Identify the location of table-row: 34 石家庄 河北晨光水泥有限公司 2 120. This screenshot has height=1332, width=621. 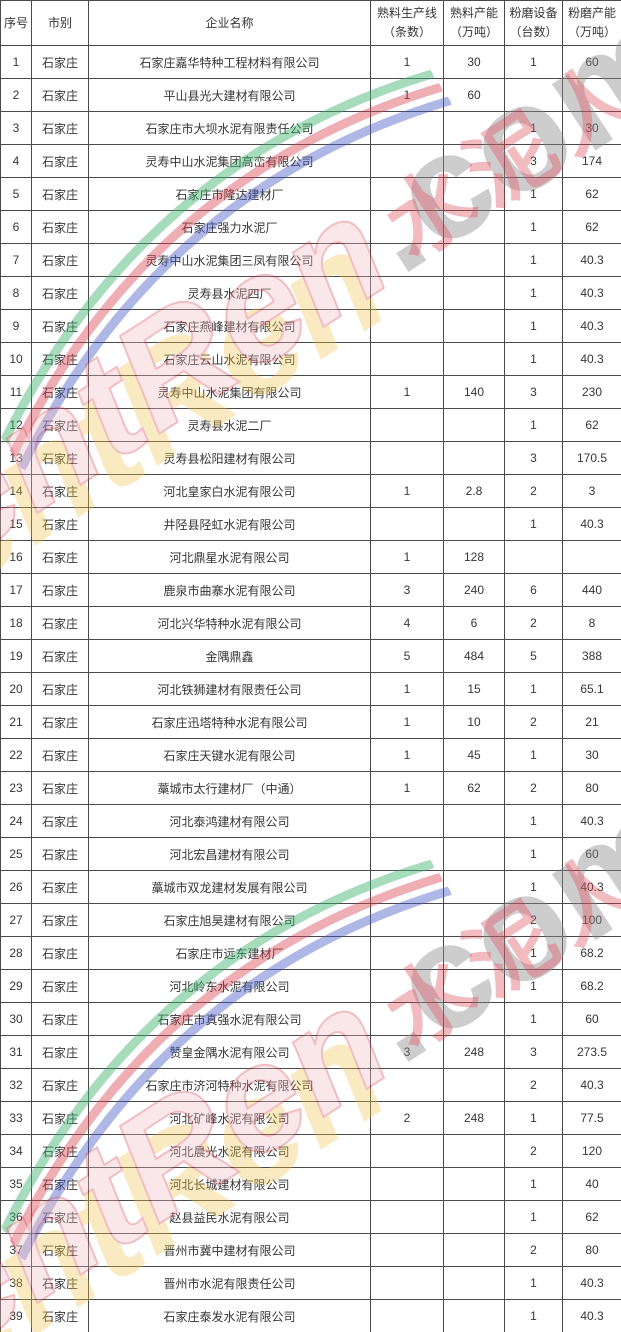
(310, 1151).